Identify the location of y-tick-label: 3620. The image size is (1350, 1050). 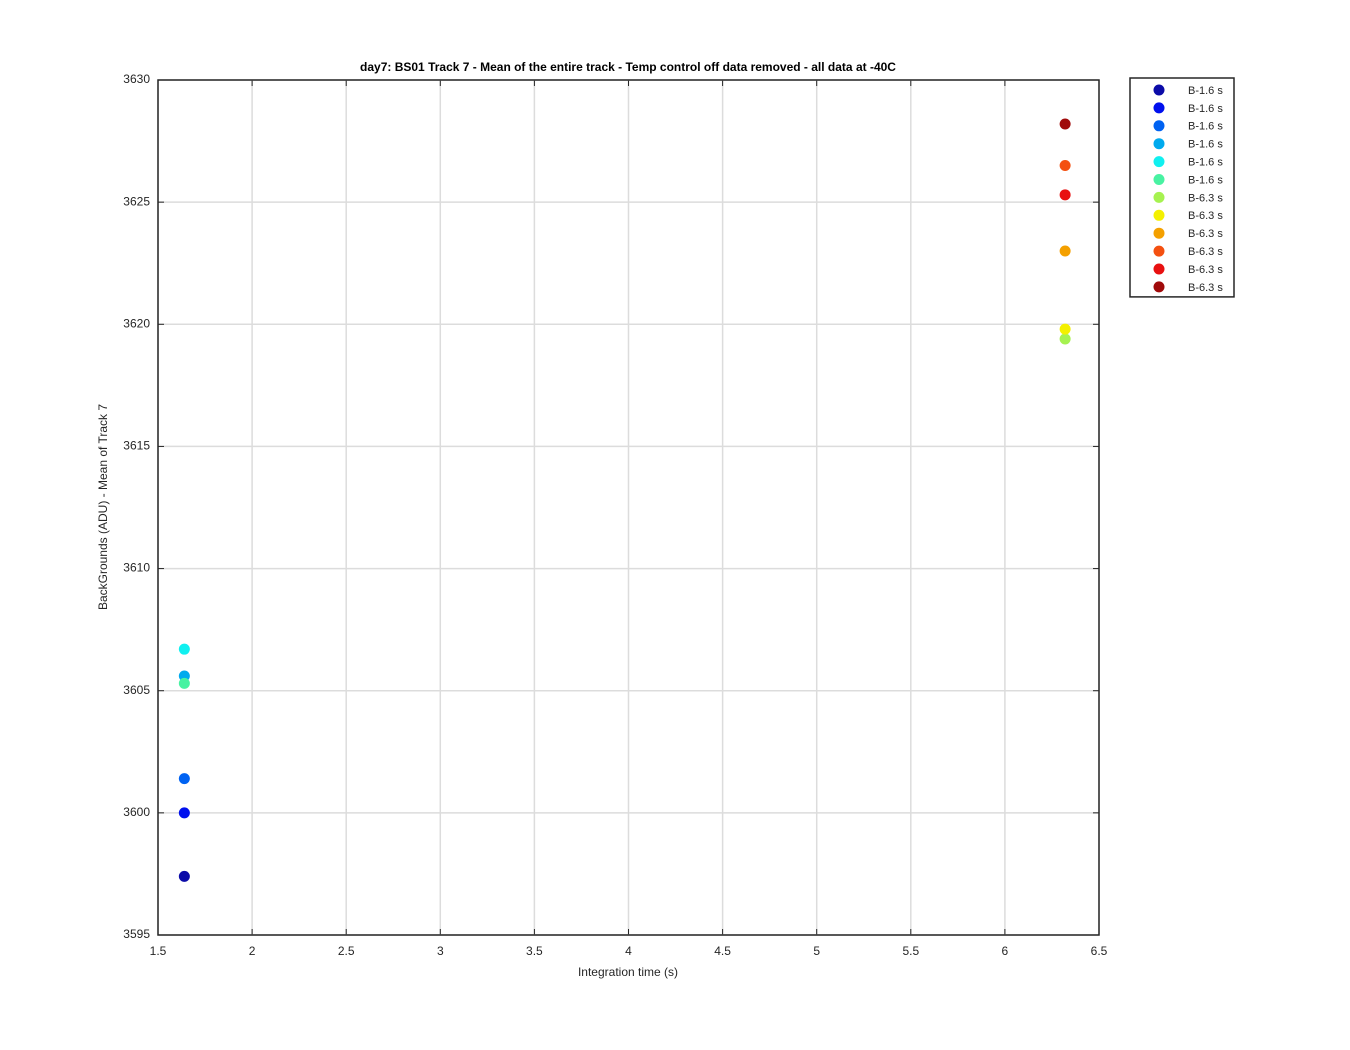
(136, 323).